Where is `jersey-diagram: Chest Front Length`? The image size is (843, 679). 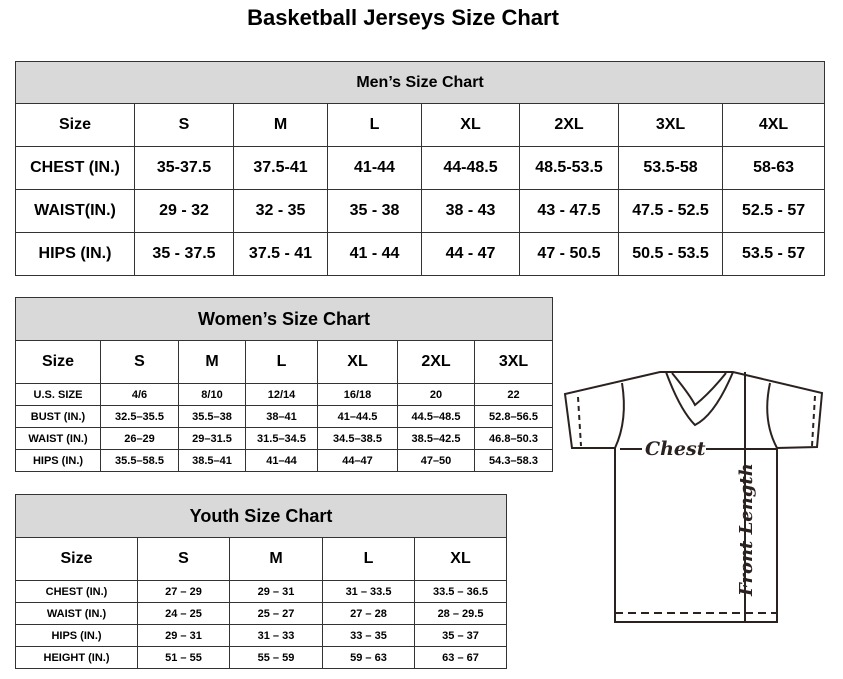 jersey-diagram: Chest Front Length is located at coordinates (693, 497).